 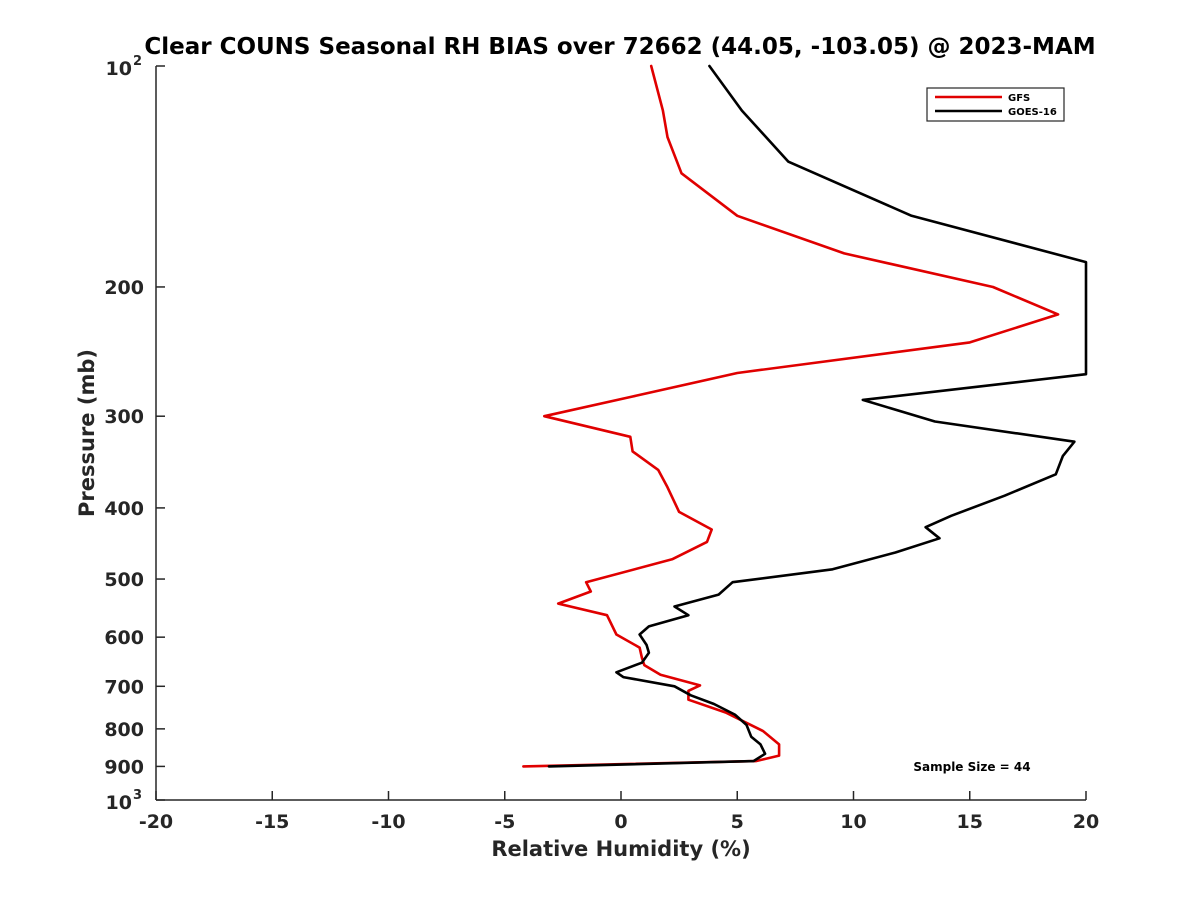 I want to click on x-tick-label: 0, so click(x=620, y=822).